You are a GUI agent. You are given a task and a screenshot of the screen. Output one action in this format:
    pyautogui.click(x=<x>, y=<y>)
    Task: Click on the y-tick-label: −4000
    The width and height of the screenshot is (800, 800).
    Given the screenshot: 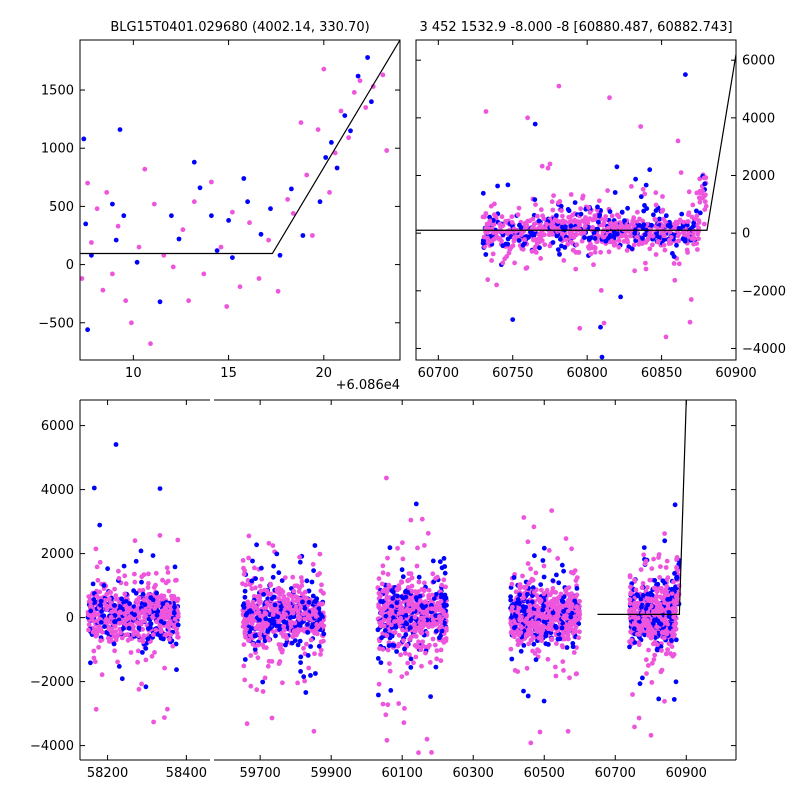 What is the action you would take?
    pyautogui.click(x=764, y=349)
    